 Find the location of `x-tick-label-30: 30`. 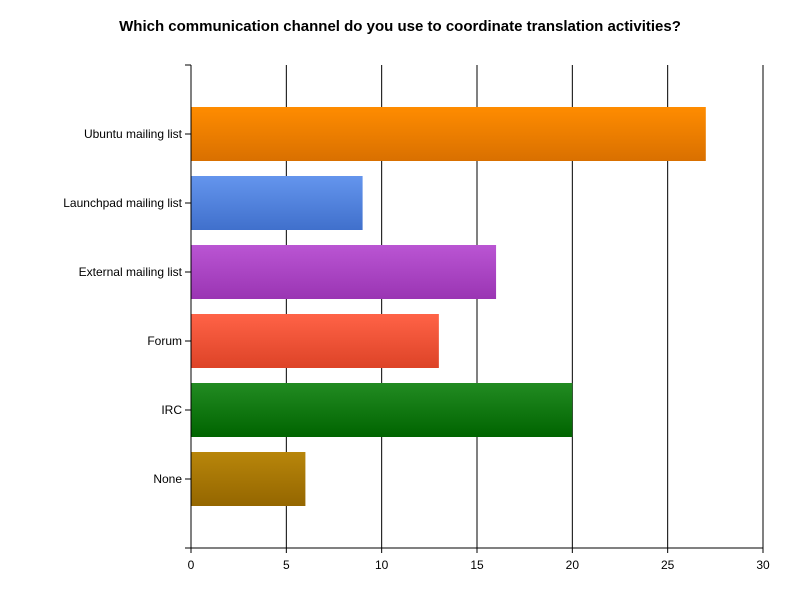

x-tick-label-30: 30 is located at coordinates (763, 565).